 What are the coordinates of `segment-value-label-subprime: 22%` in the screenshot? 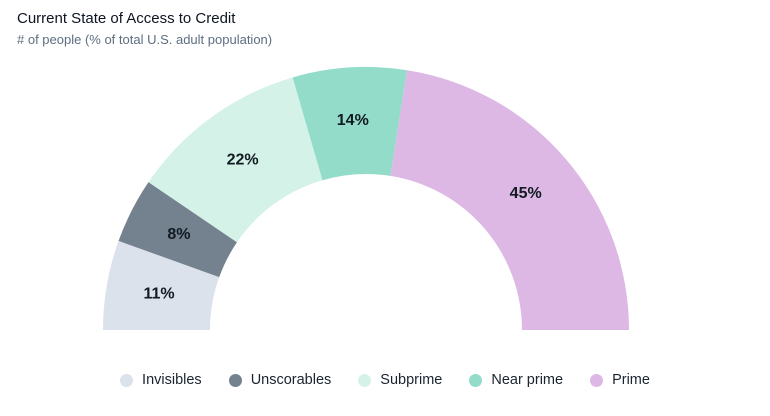 It's located at (243, 160).